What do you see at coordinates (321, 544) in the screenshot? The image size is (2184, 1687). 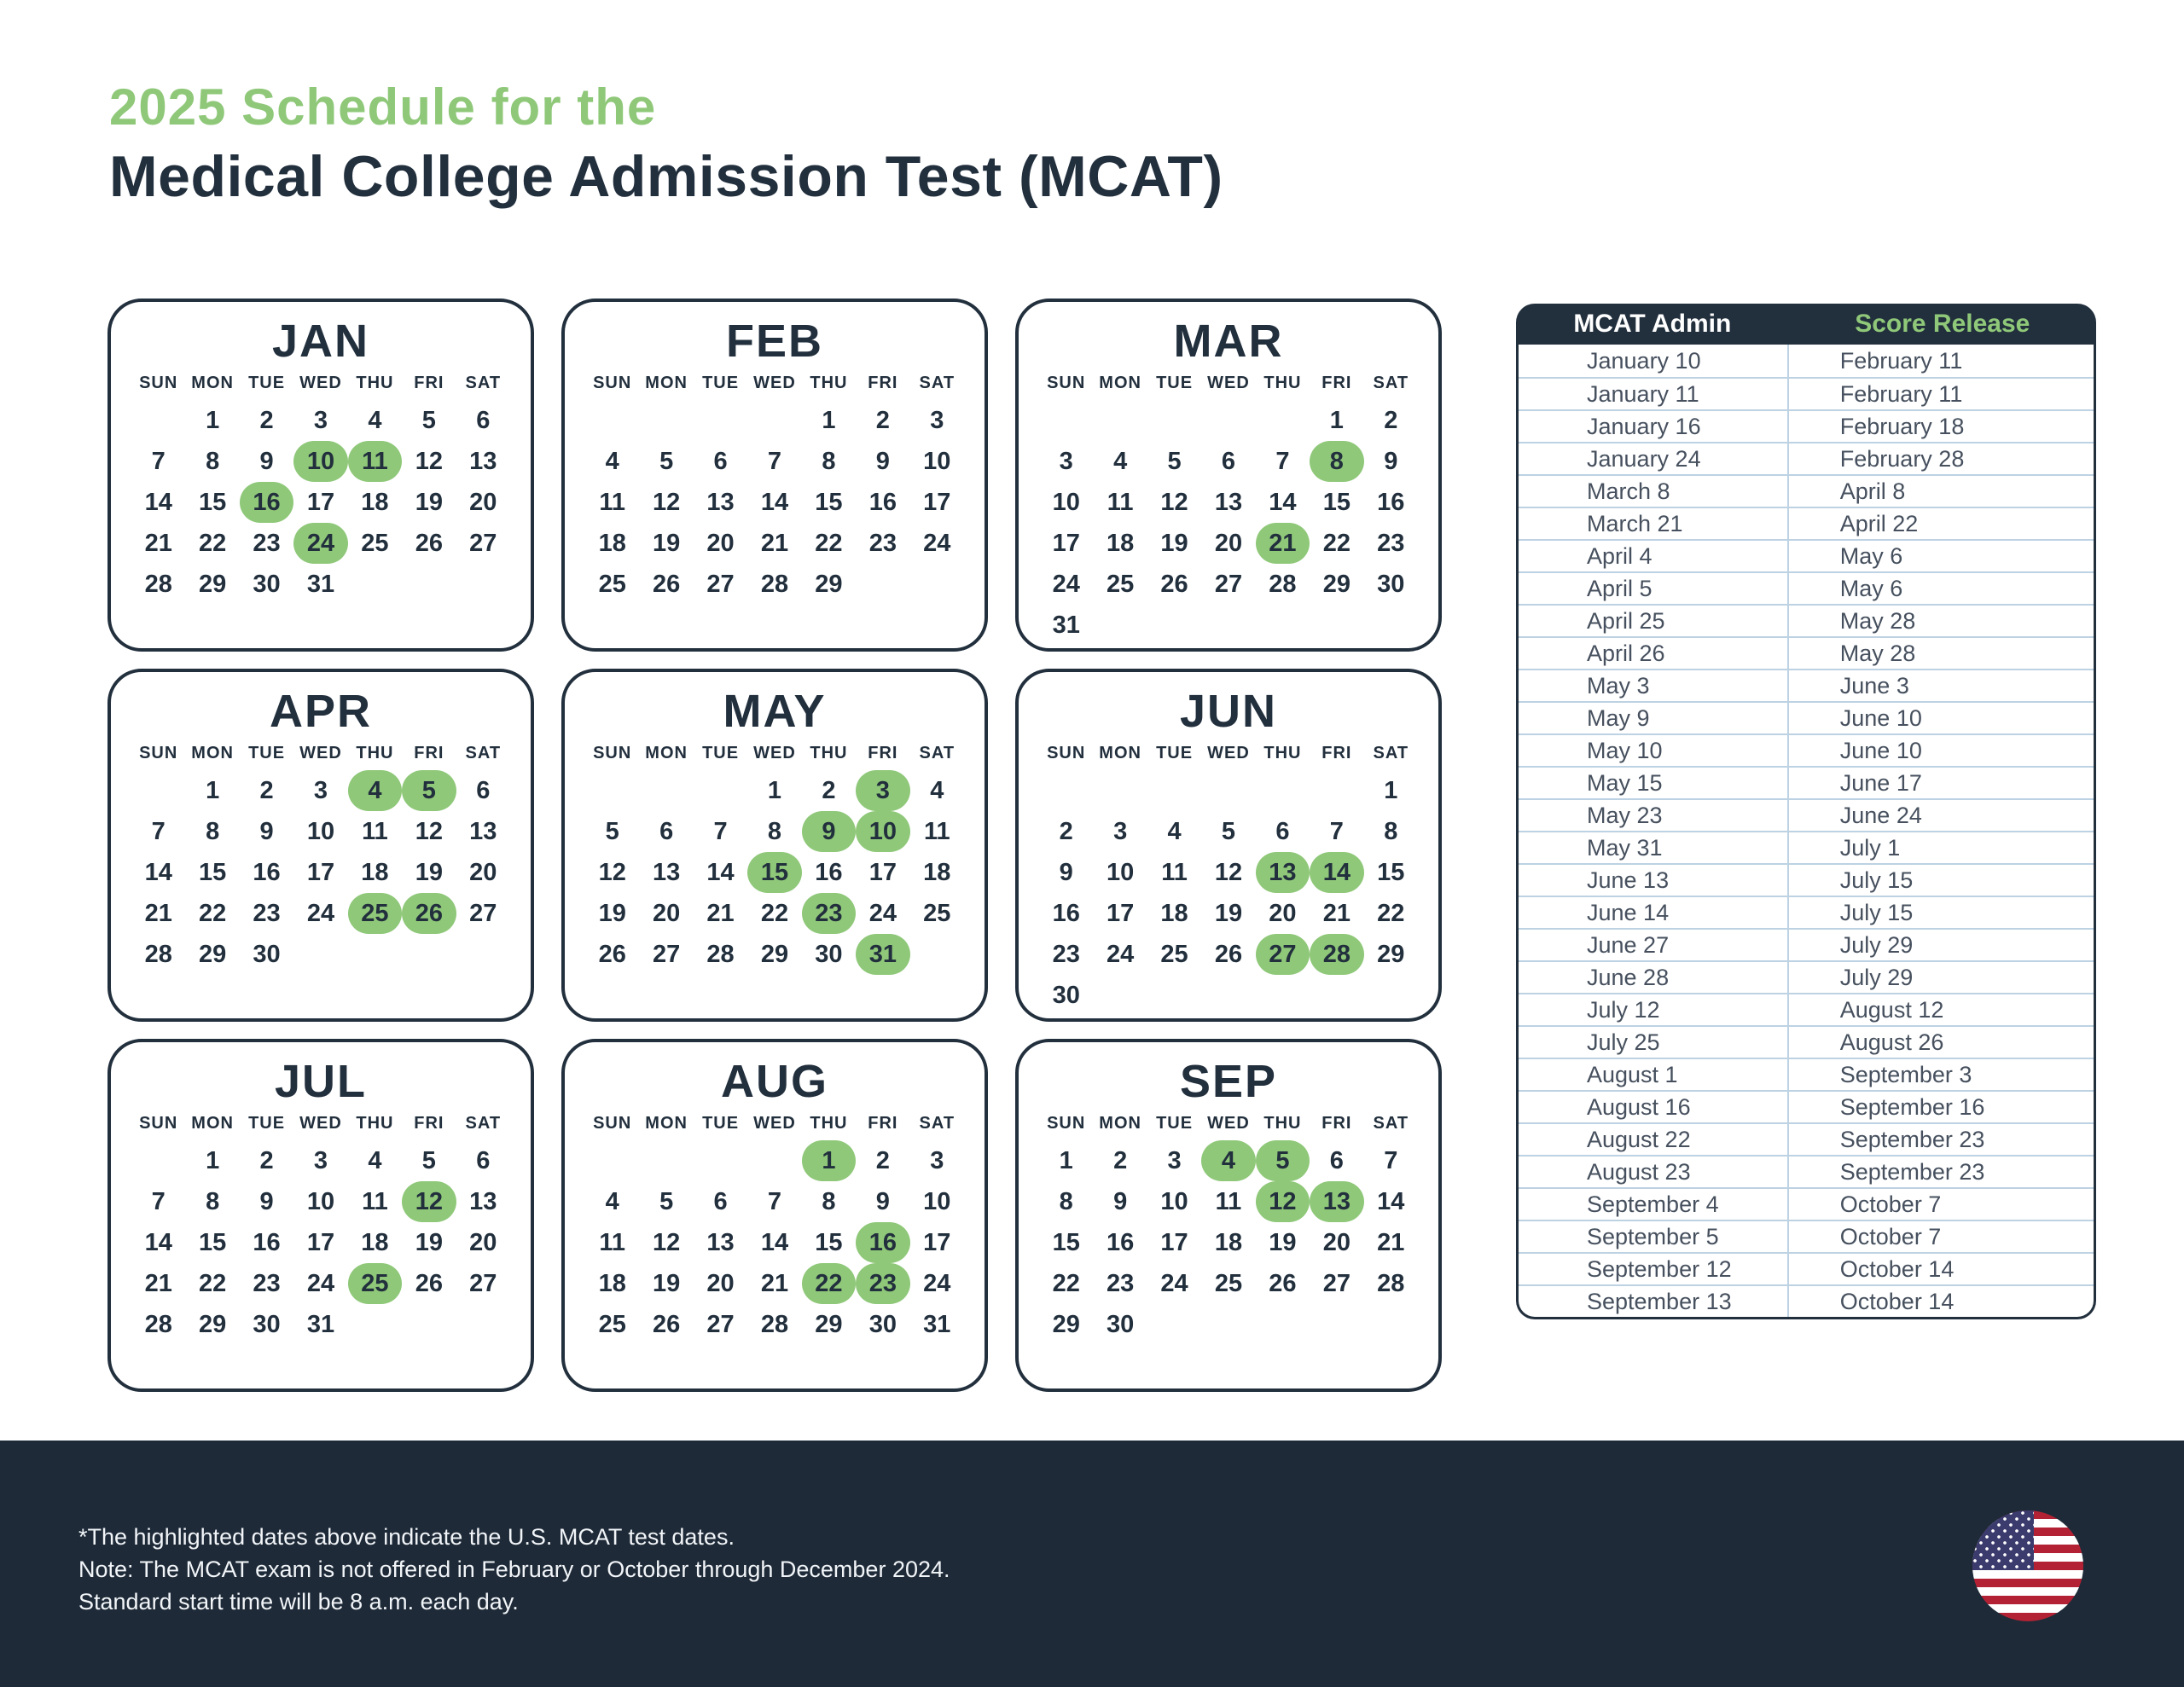 I see `calendar-day-highlighted: 24` at bounding box center [321, 544].